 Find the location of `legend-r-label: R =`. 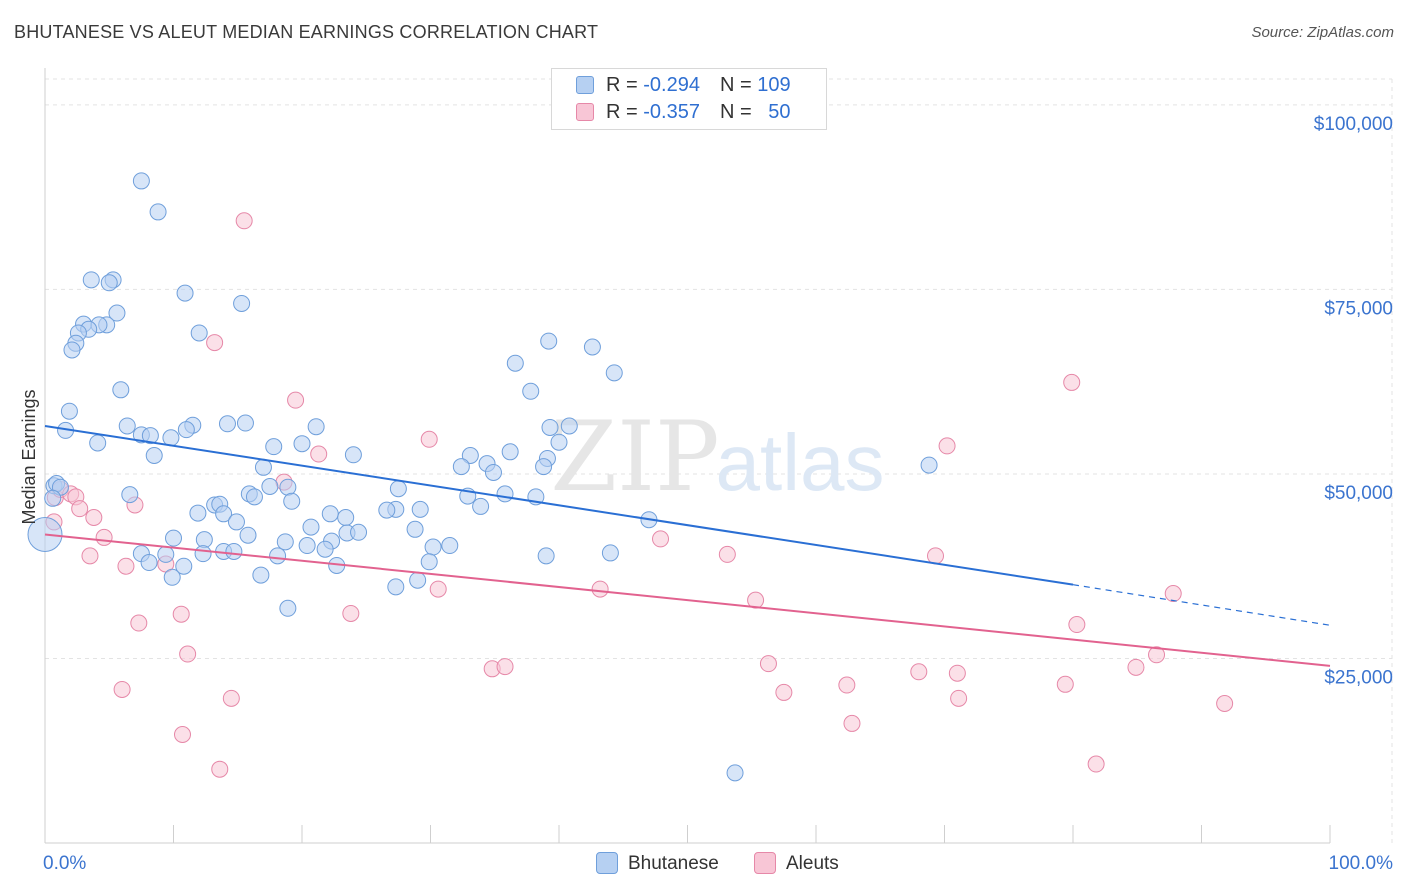

legend-r-label: R = is located at coordinates (625, 112).